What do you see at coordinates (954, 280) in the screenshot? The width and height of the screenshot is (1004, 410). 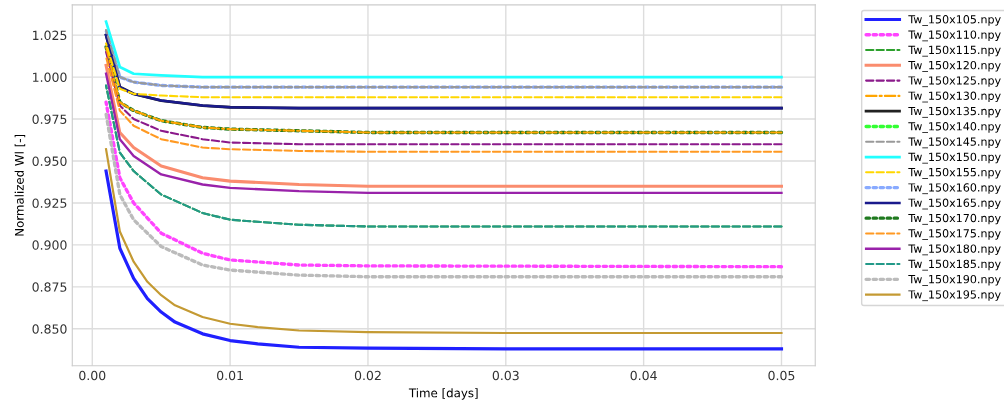 I see `legend-label: Tw_150x190.npy` at bounding box center [954, 280].